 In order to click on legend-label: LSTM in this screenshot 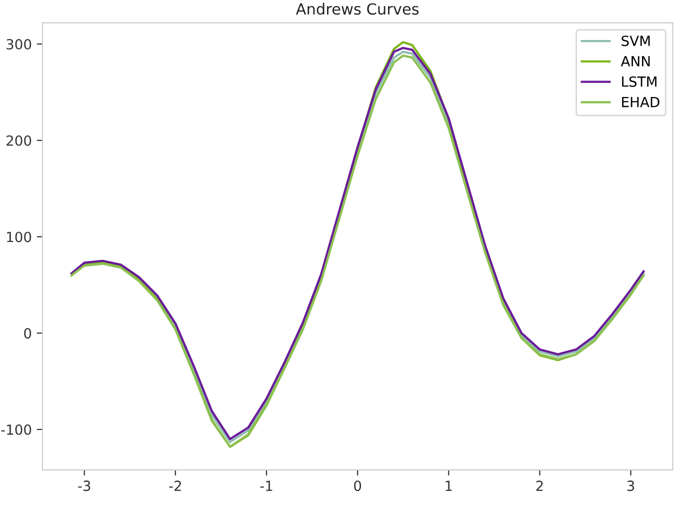, I will do `click(639, 81)`.